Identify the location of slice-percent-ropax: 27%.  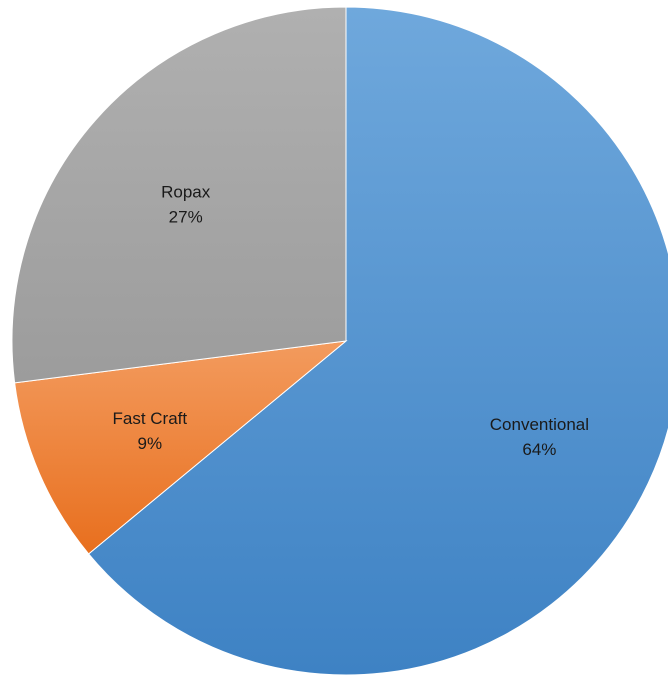
(186, 217).